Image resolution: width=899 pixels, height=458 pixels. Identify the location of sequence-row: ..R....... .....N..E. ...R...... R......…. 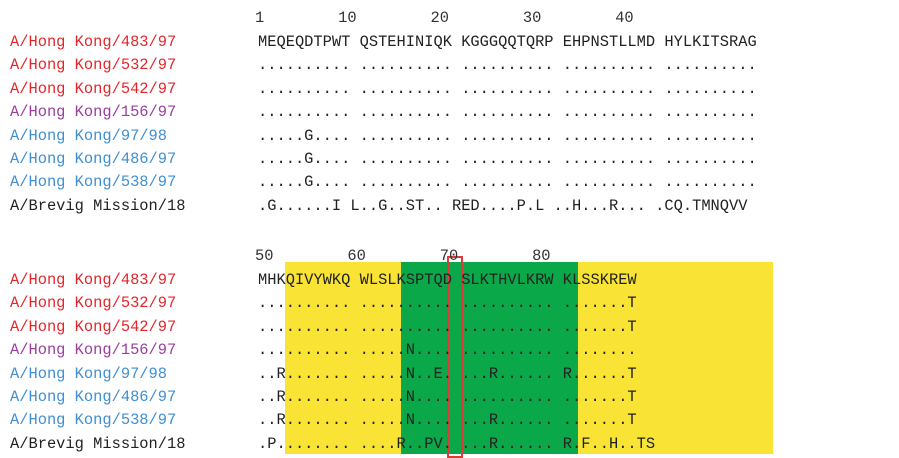
(447, 373).